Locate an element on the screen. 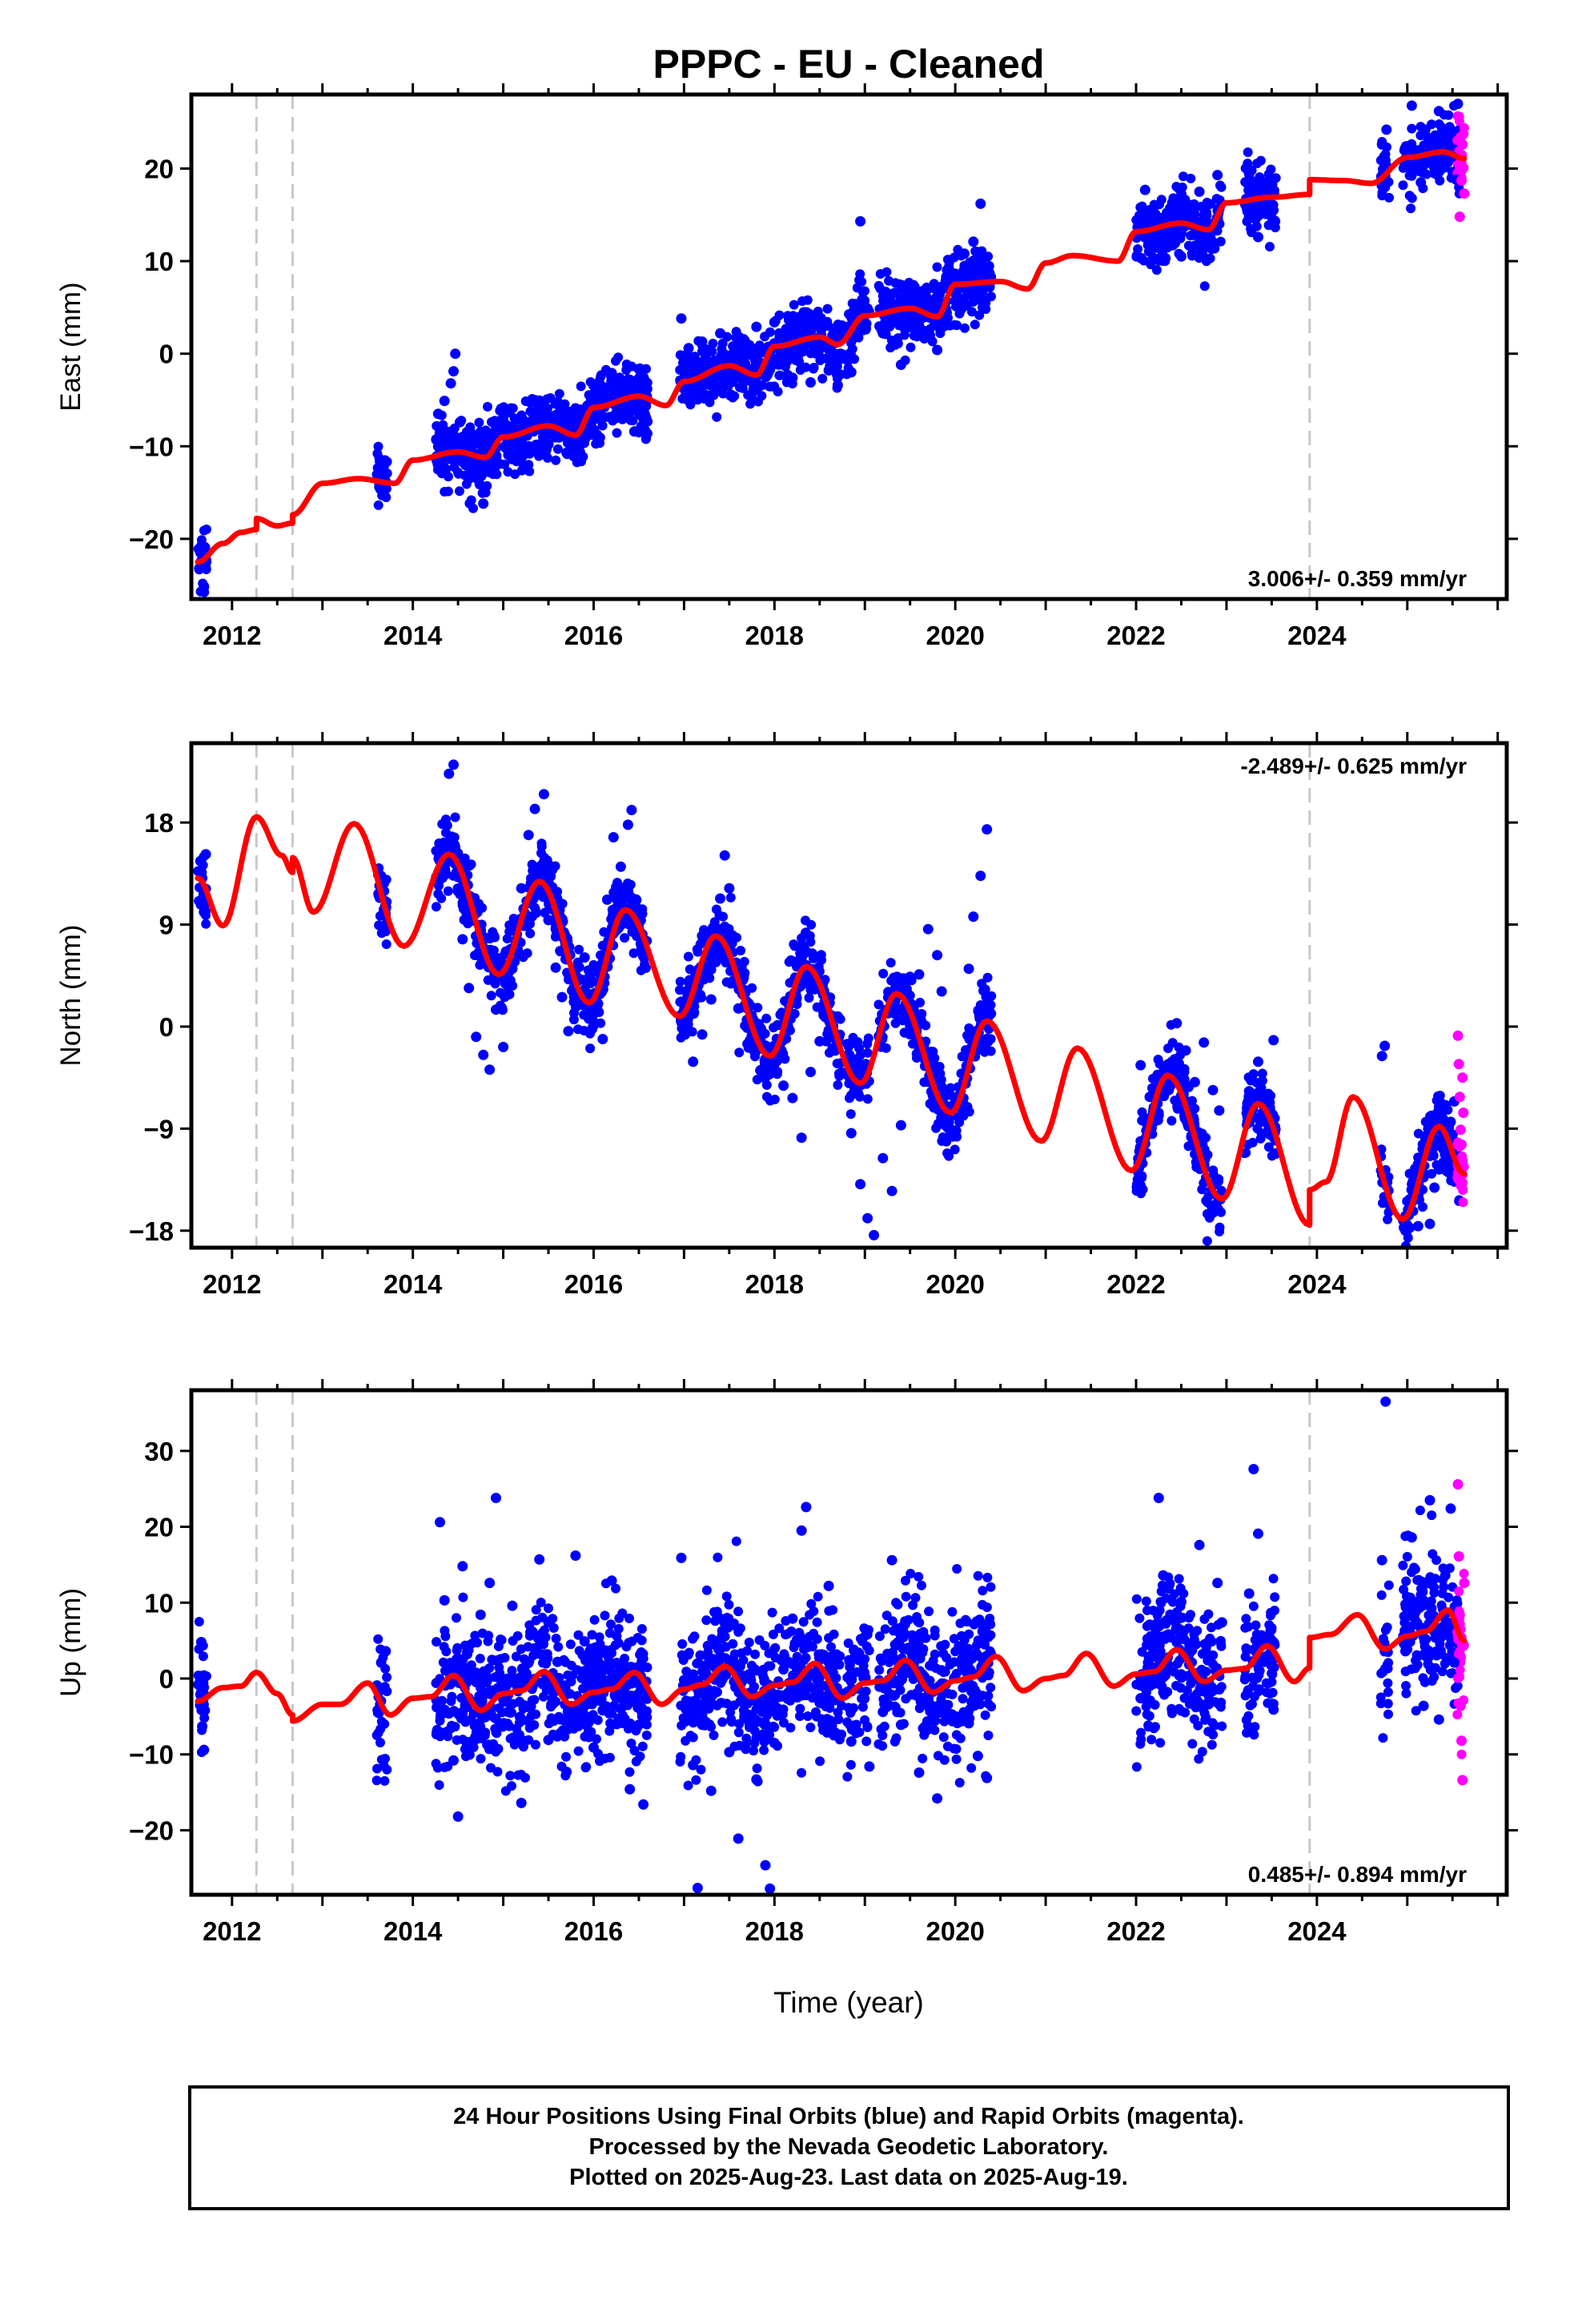  y-tick-label: −10 is located at coordinates (151, 446).